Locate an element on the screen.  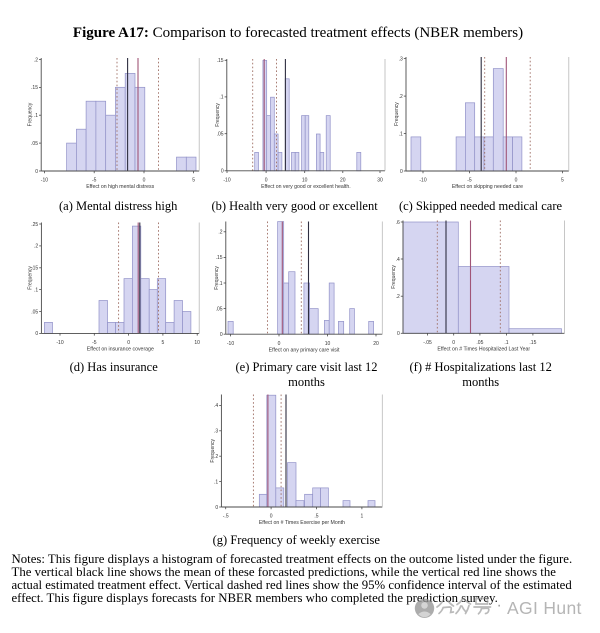
svg-text:Effect on # Times Hospitalized: Effect on # Times Hospitalized Last Year is located at coordinates (483, 350).